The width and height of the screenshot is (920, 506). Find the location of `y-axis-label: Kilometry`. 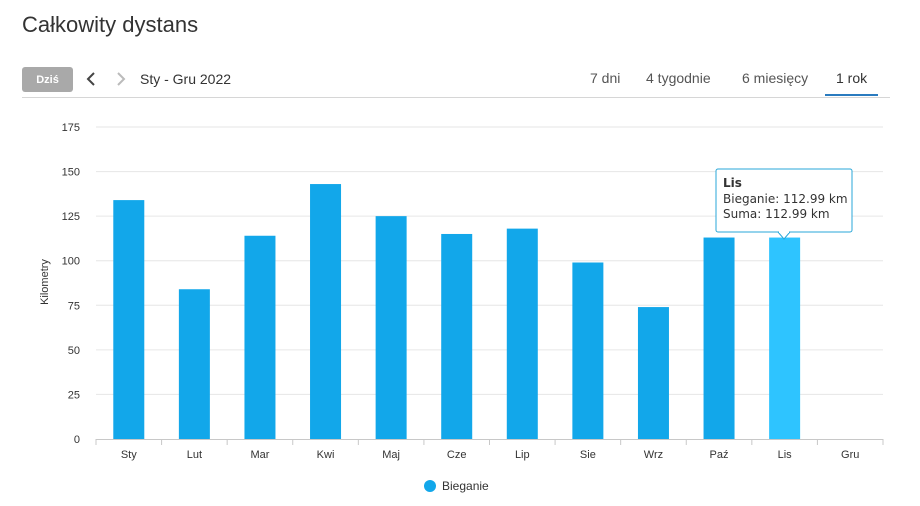

y-axis-label: Kilometry is located at coordinates (45, 282).